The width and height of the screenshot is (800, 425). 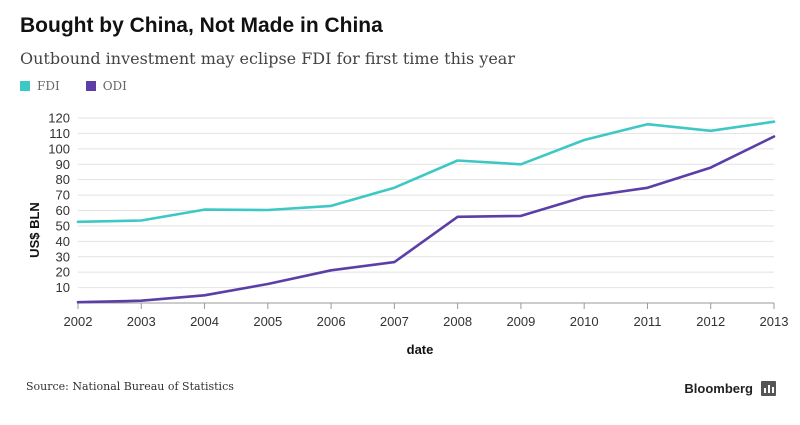 I want to click on y-tick-label-30: 30, so click(x=63, y=256).